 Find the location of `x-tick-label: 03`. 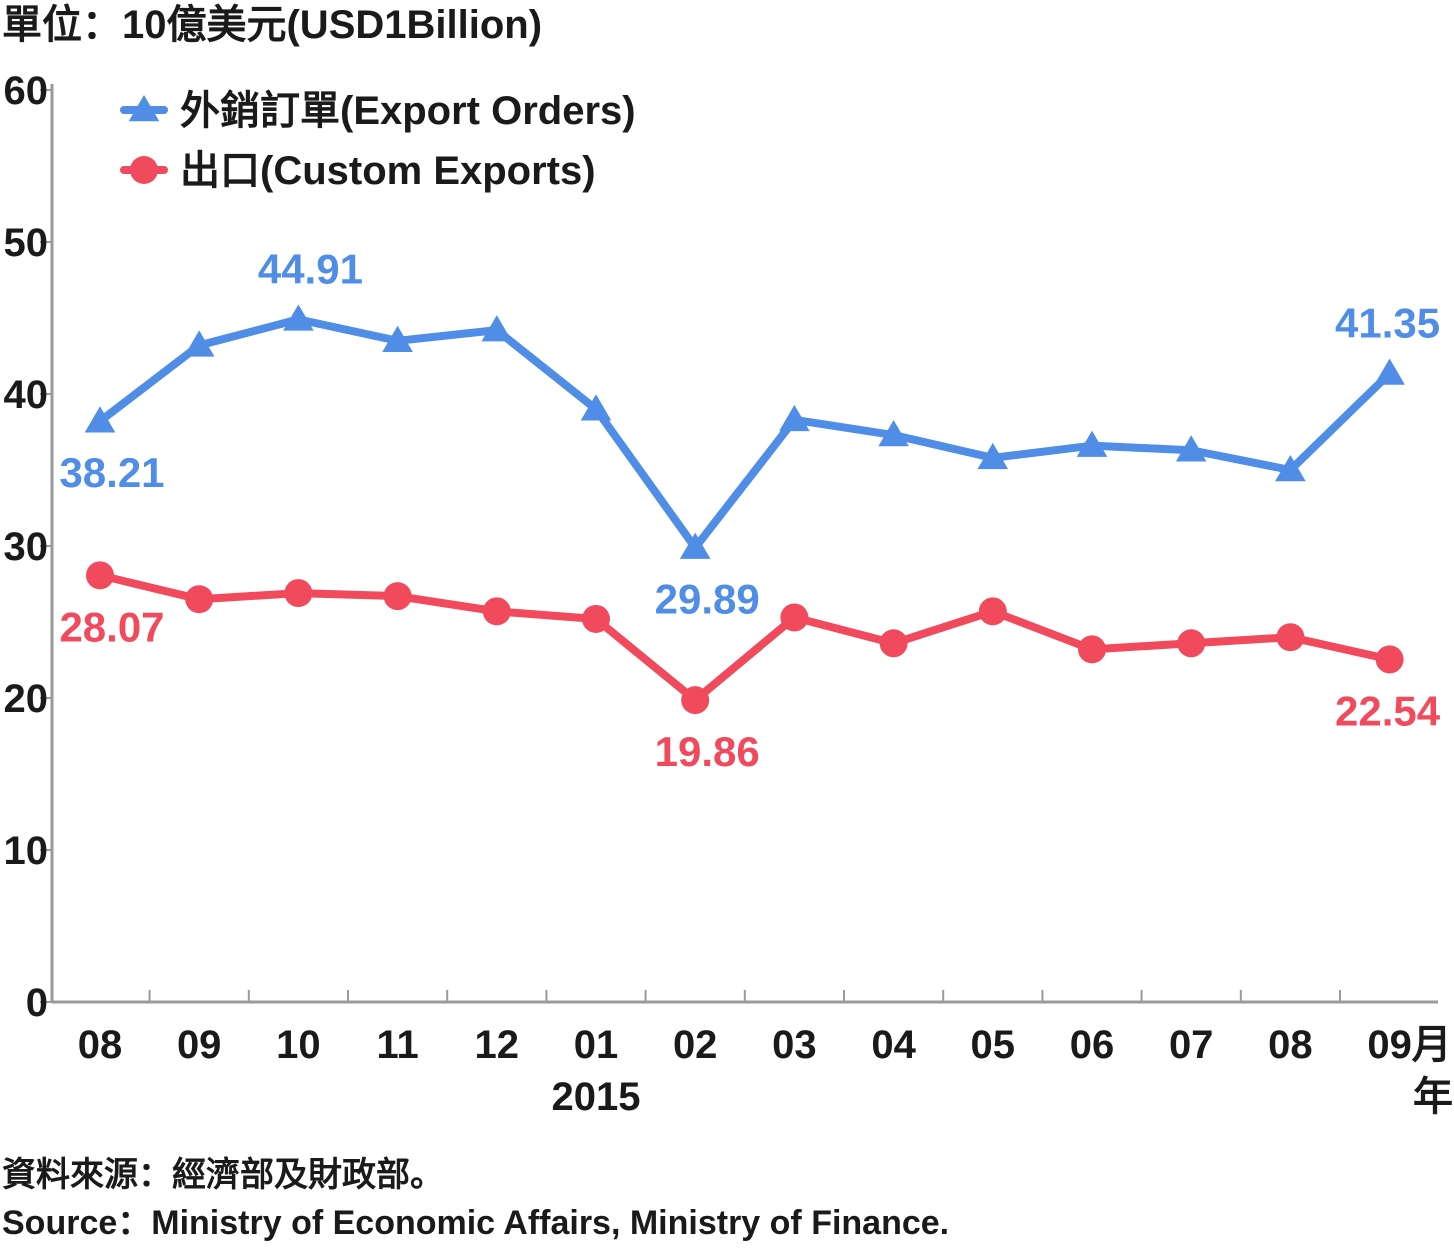

x-tick-label: 03 is located at coordinates (794, 1045).